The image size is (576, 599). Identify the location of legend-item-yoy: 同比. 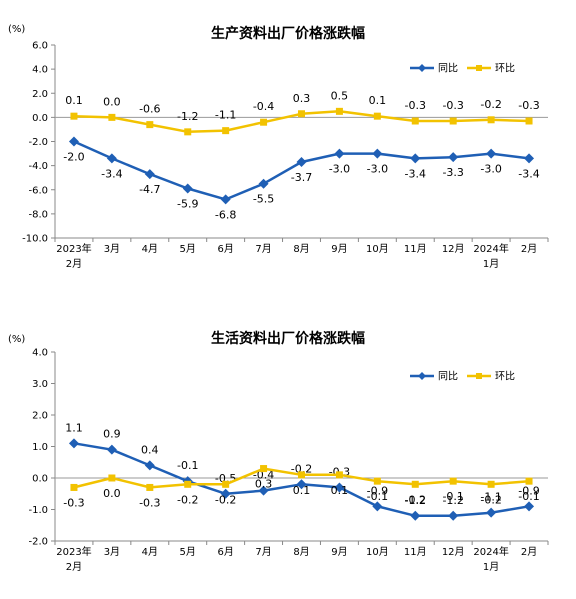
(434, 69).